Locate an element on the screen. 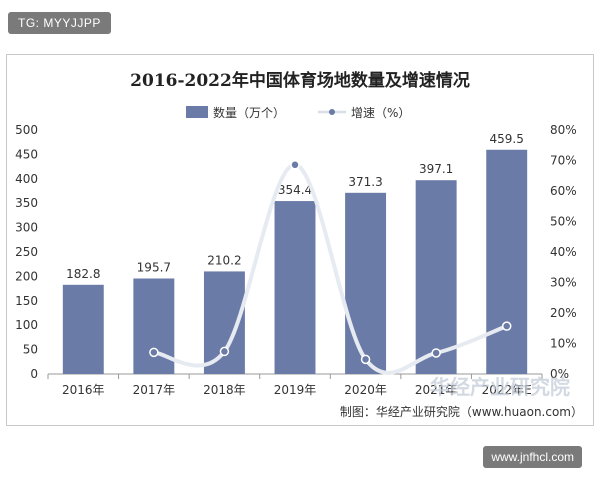 This screenshot has width=600, height=480. x-tick-label: 2018年 is located at coordinates (224, 390).